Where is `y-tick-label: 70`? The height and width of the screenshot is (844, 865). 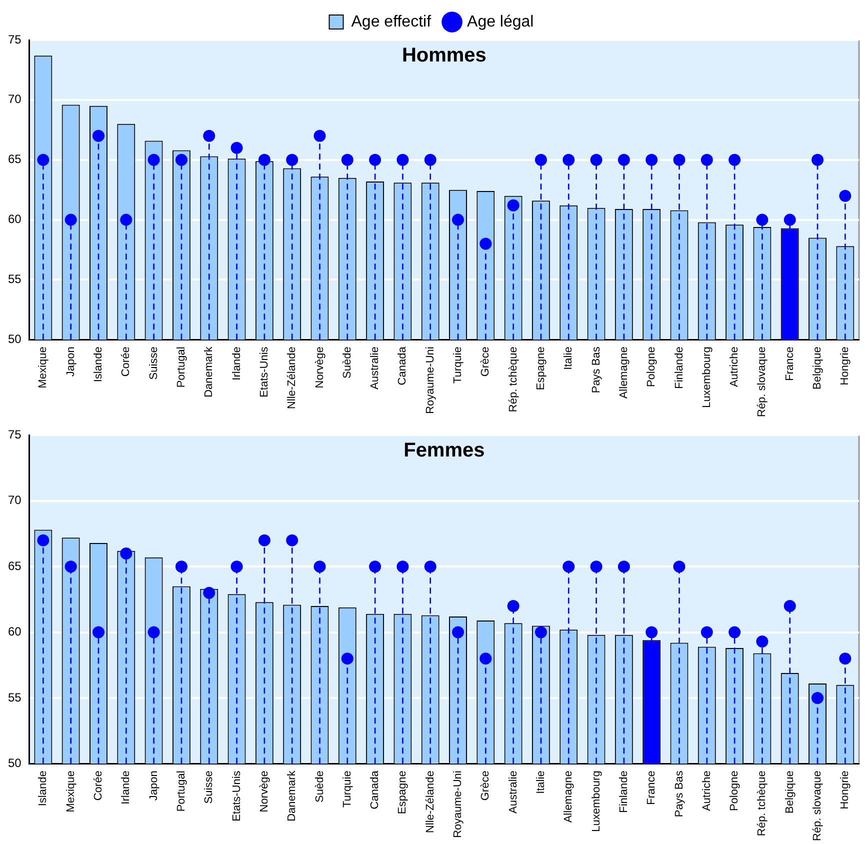
y-tick-label: 70 is located at coordinates (15, 99).